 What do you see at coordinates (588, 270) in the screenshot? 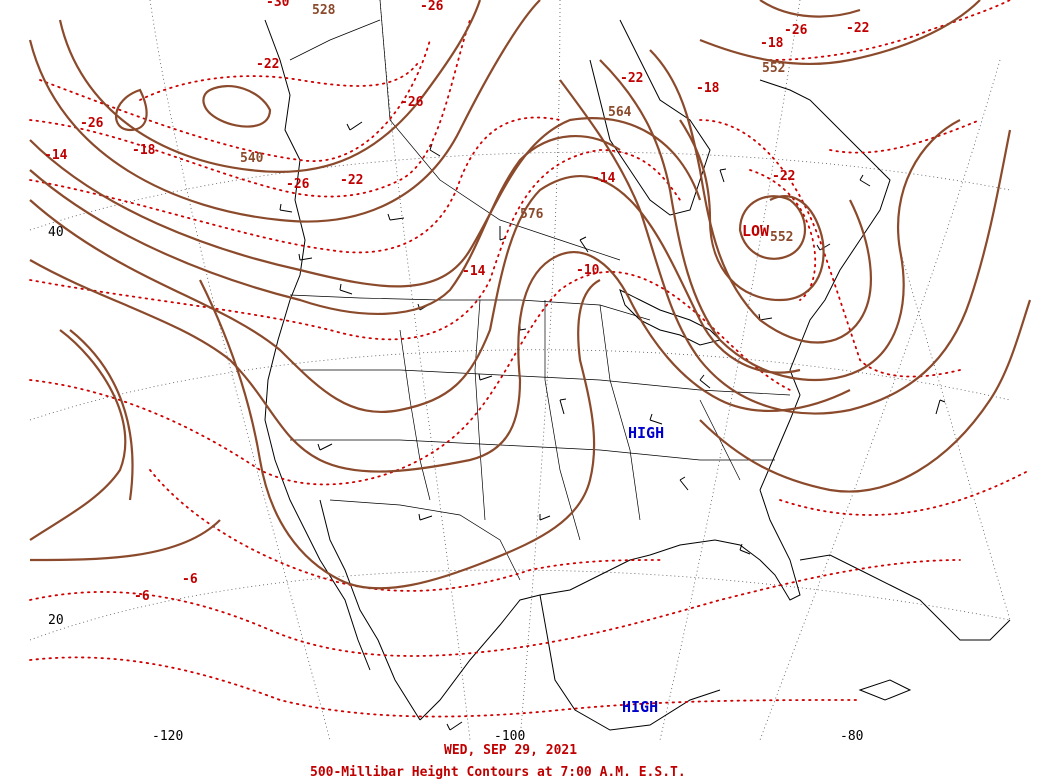
I see `temperature-label: -10` at bounding box center [588, 270].